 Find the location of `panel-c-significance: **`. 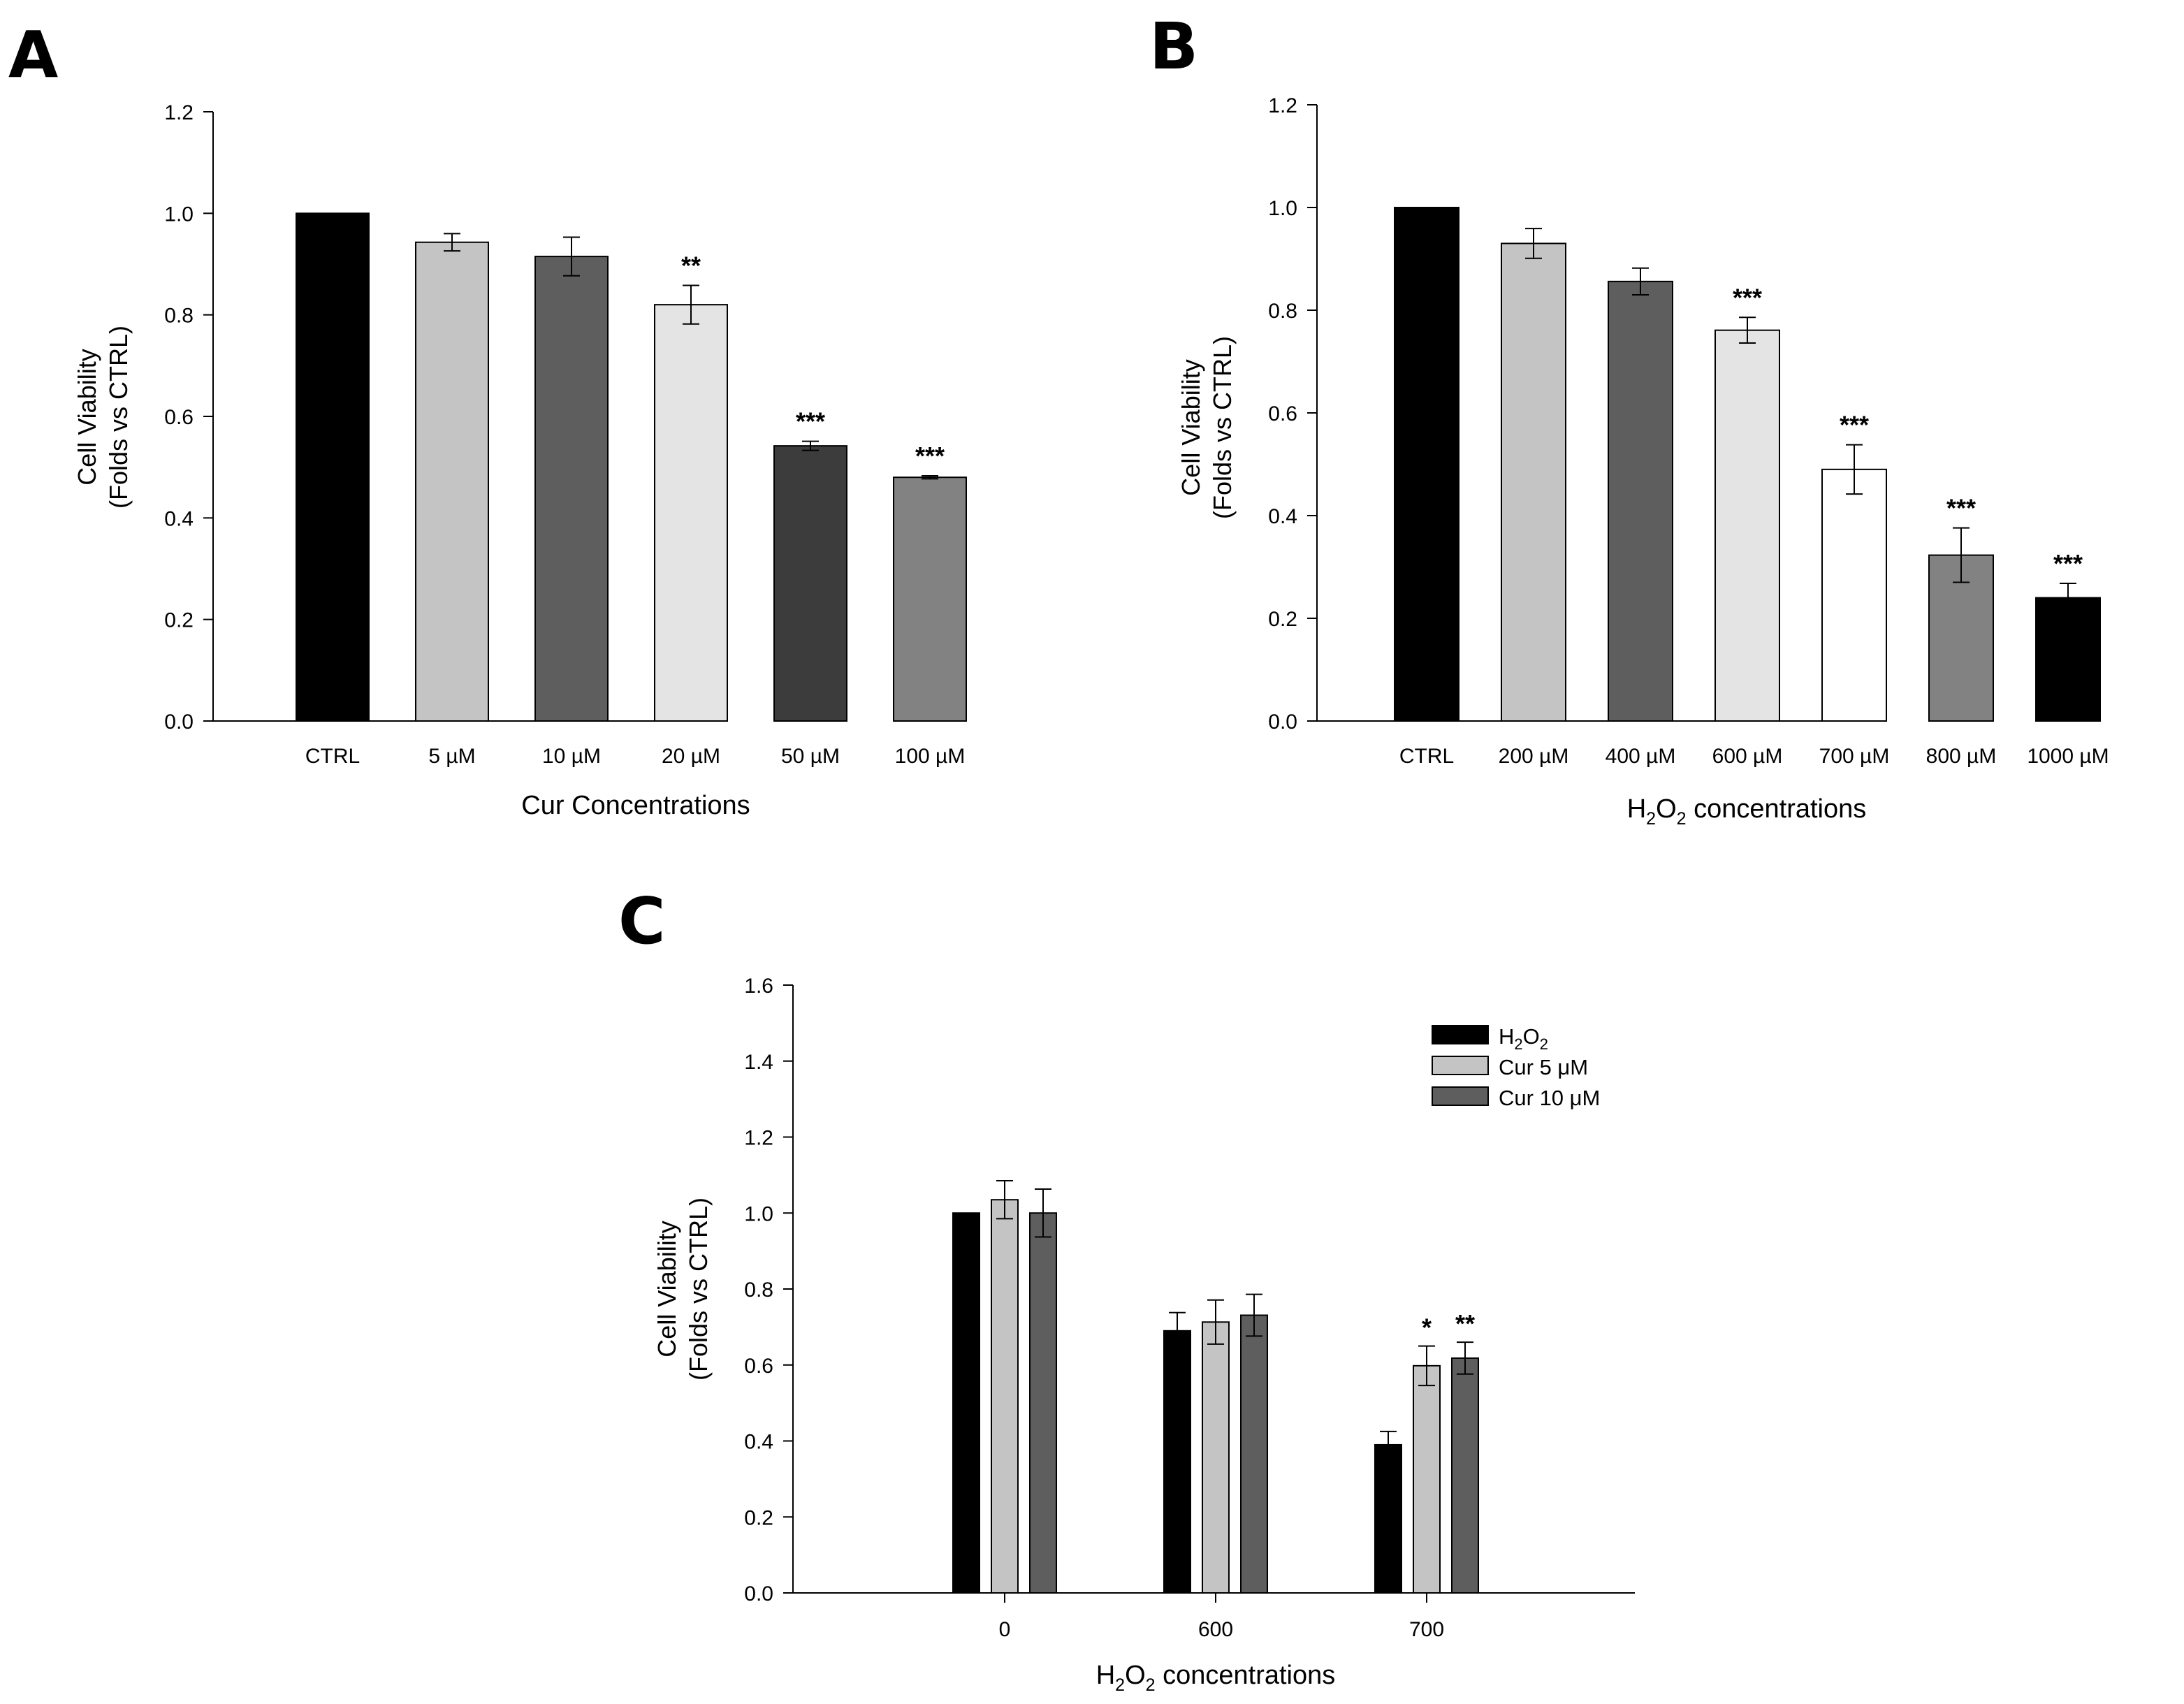

panel-c-significance: ** is located at coordinates (1465, 1323).